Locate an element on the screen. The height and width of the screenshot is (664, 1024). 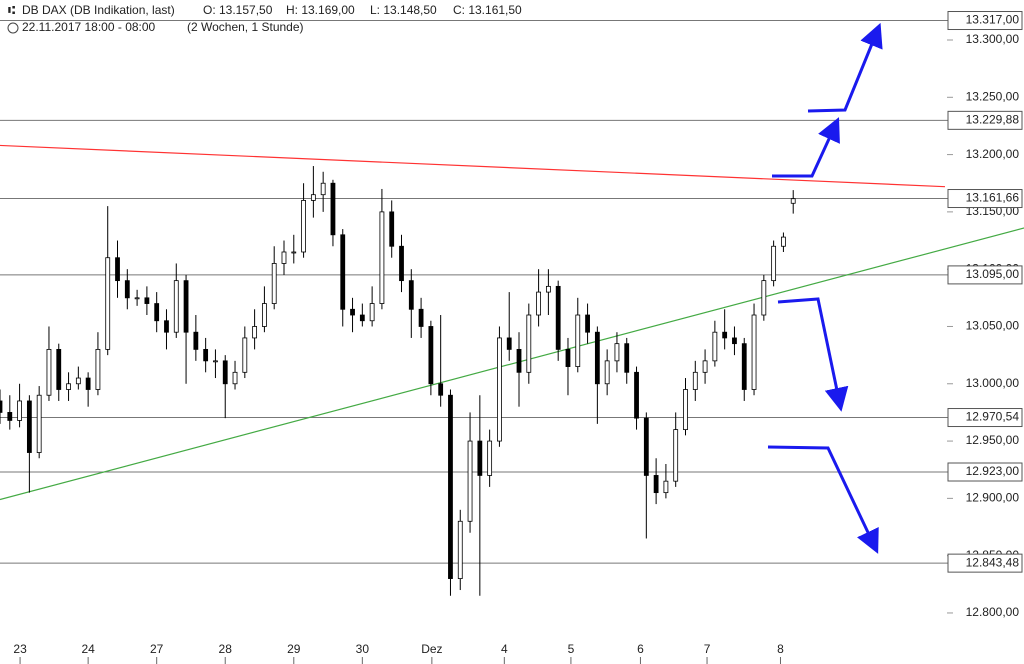
level-label: 13.161,66 is located at coordinates (993, 198).